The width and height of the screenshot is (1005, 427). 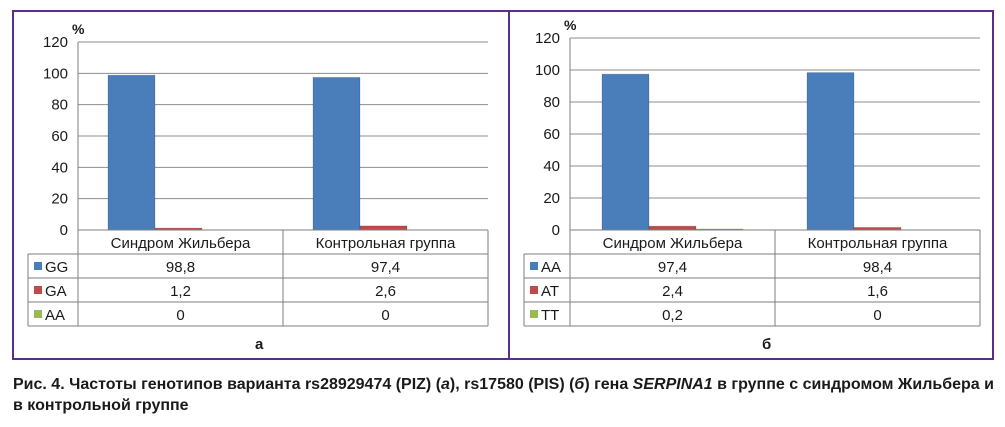 I want to click on table-value: 0,2, so click(x=672, y=315).